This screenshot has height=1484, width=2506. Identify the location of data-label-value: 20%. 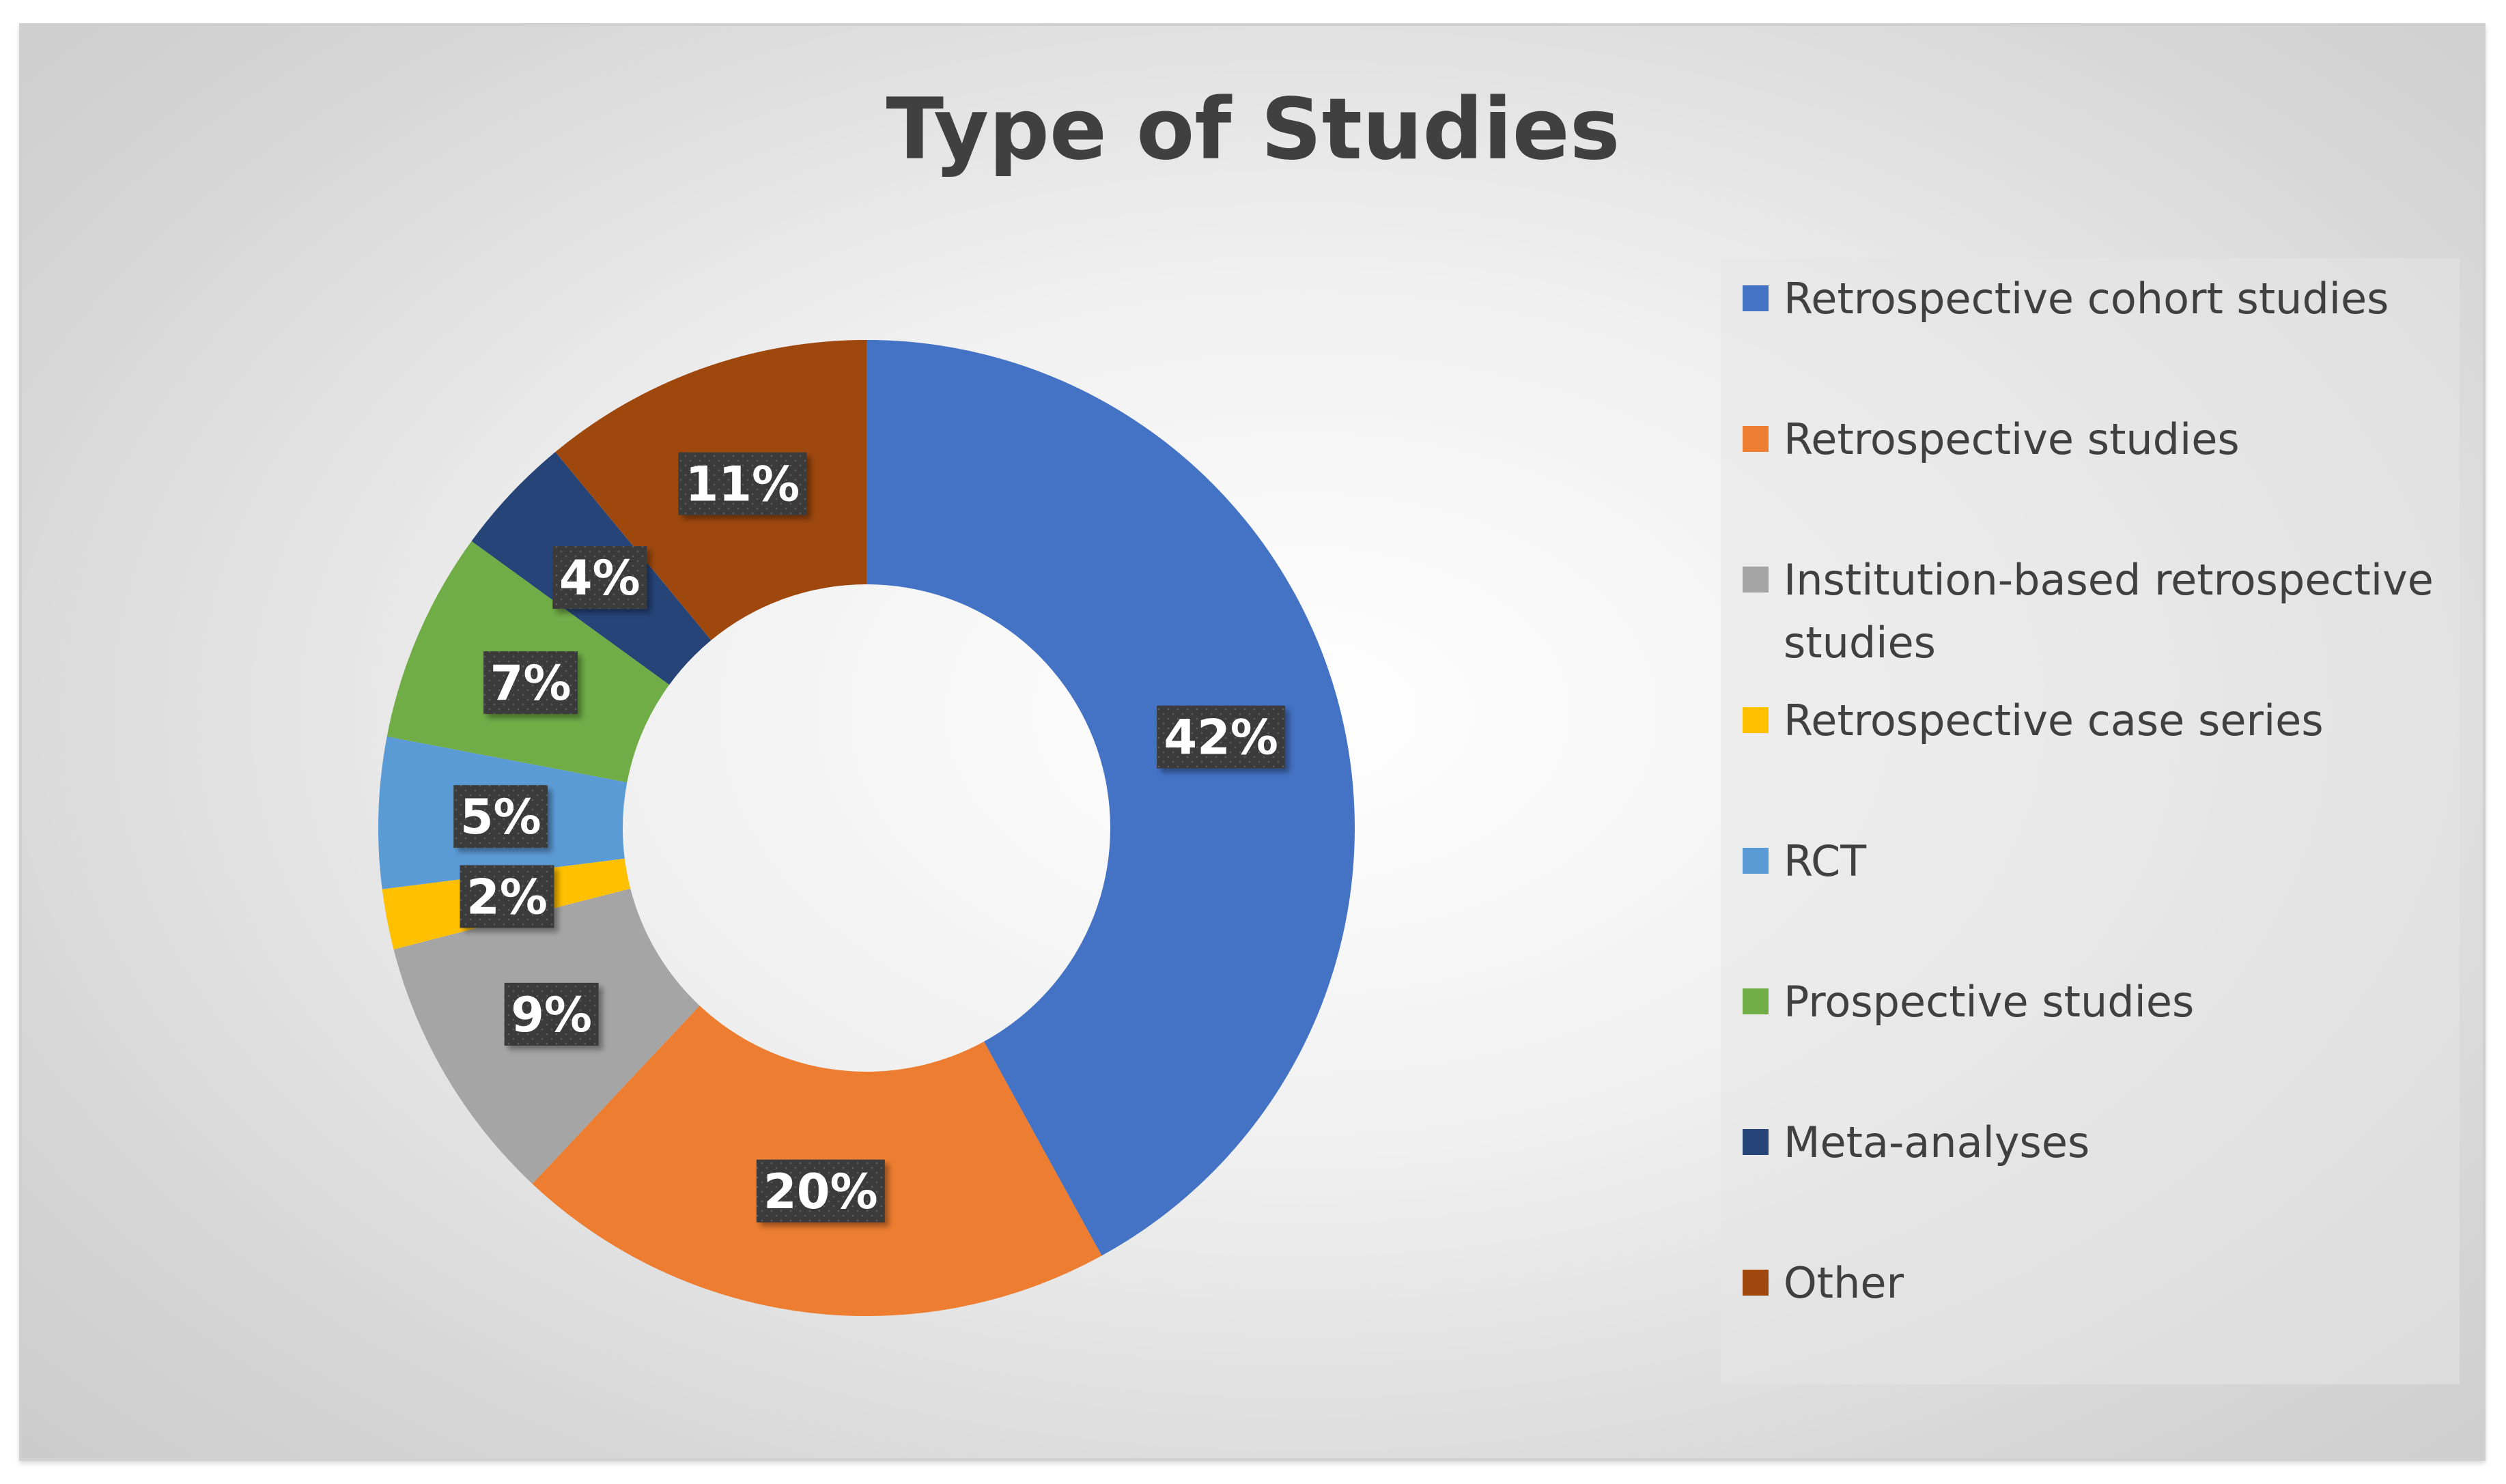
(820, 1192).